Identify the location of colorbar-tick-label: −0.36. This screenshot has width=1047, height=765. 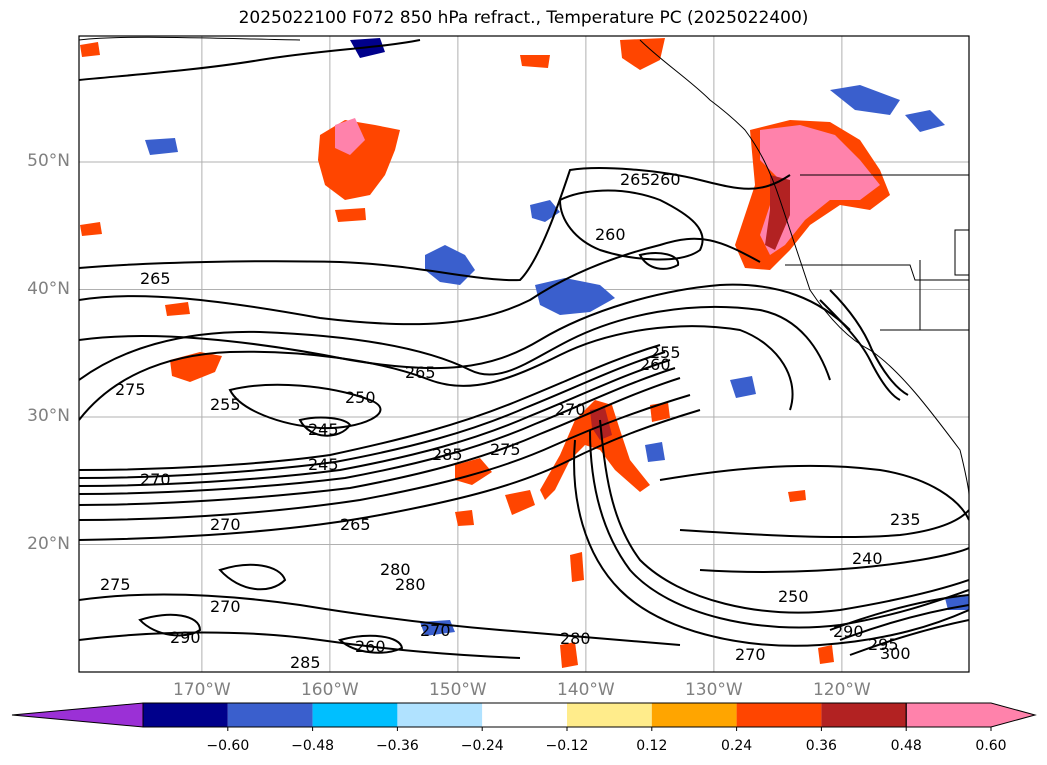
(397, 746).